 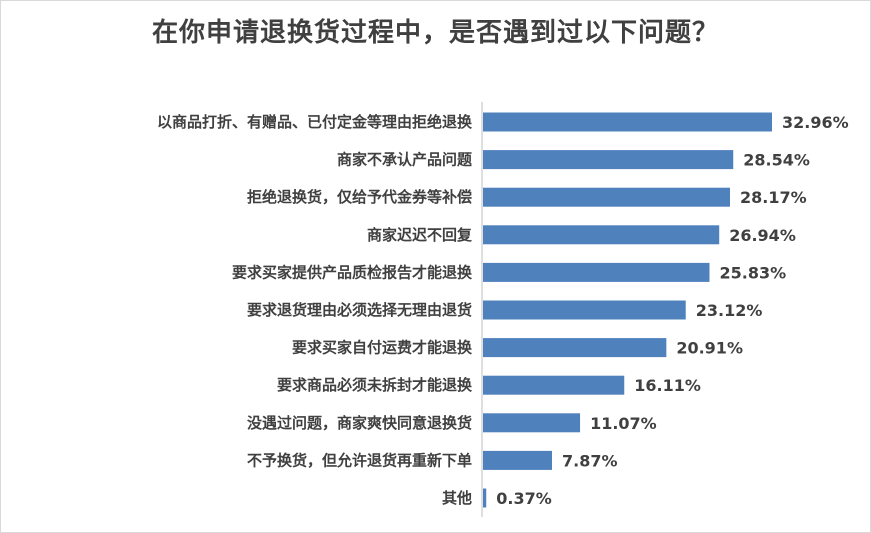 What do you see at coordinates (315, 122) in the screenshot?
I see `category-label: 以商品打折、有赠品、已付定金等理由拒绝退换` at bounding box center [315, 122].